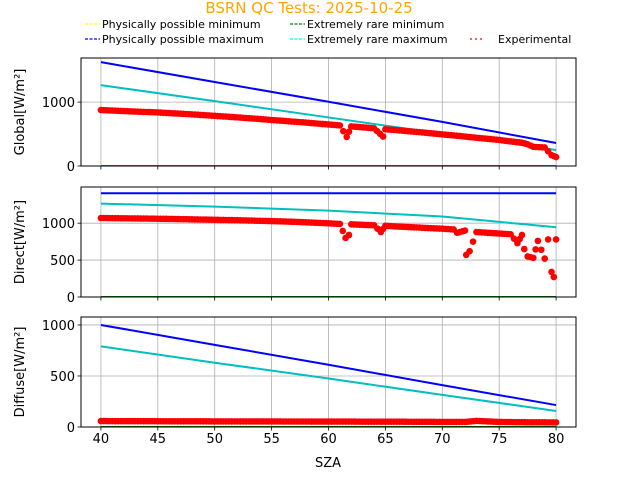 This screenshot has height=484, width=640. Describe the element at coordinates (101, 439) in the screenshot. I see `x-tick-label: 40` at that location.